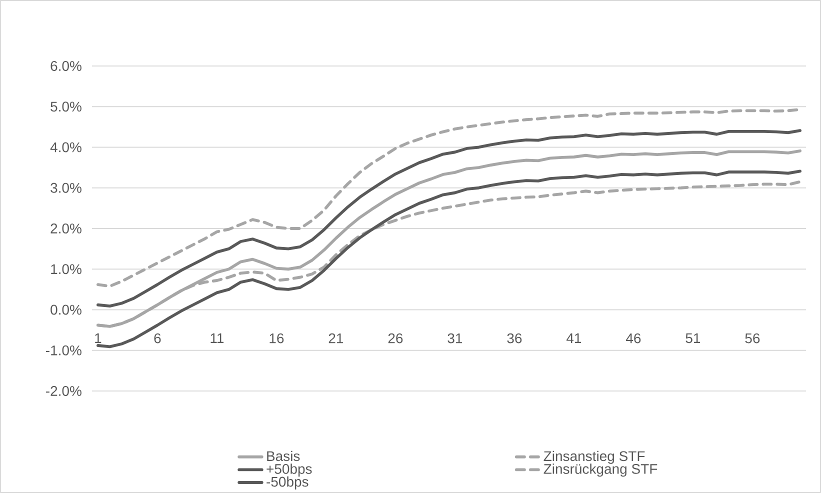 This screenshot has width=821, height=493. I want to click on x-tick-label: 21, so click(336, 338).